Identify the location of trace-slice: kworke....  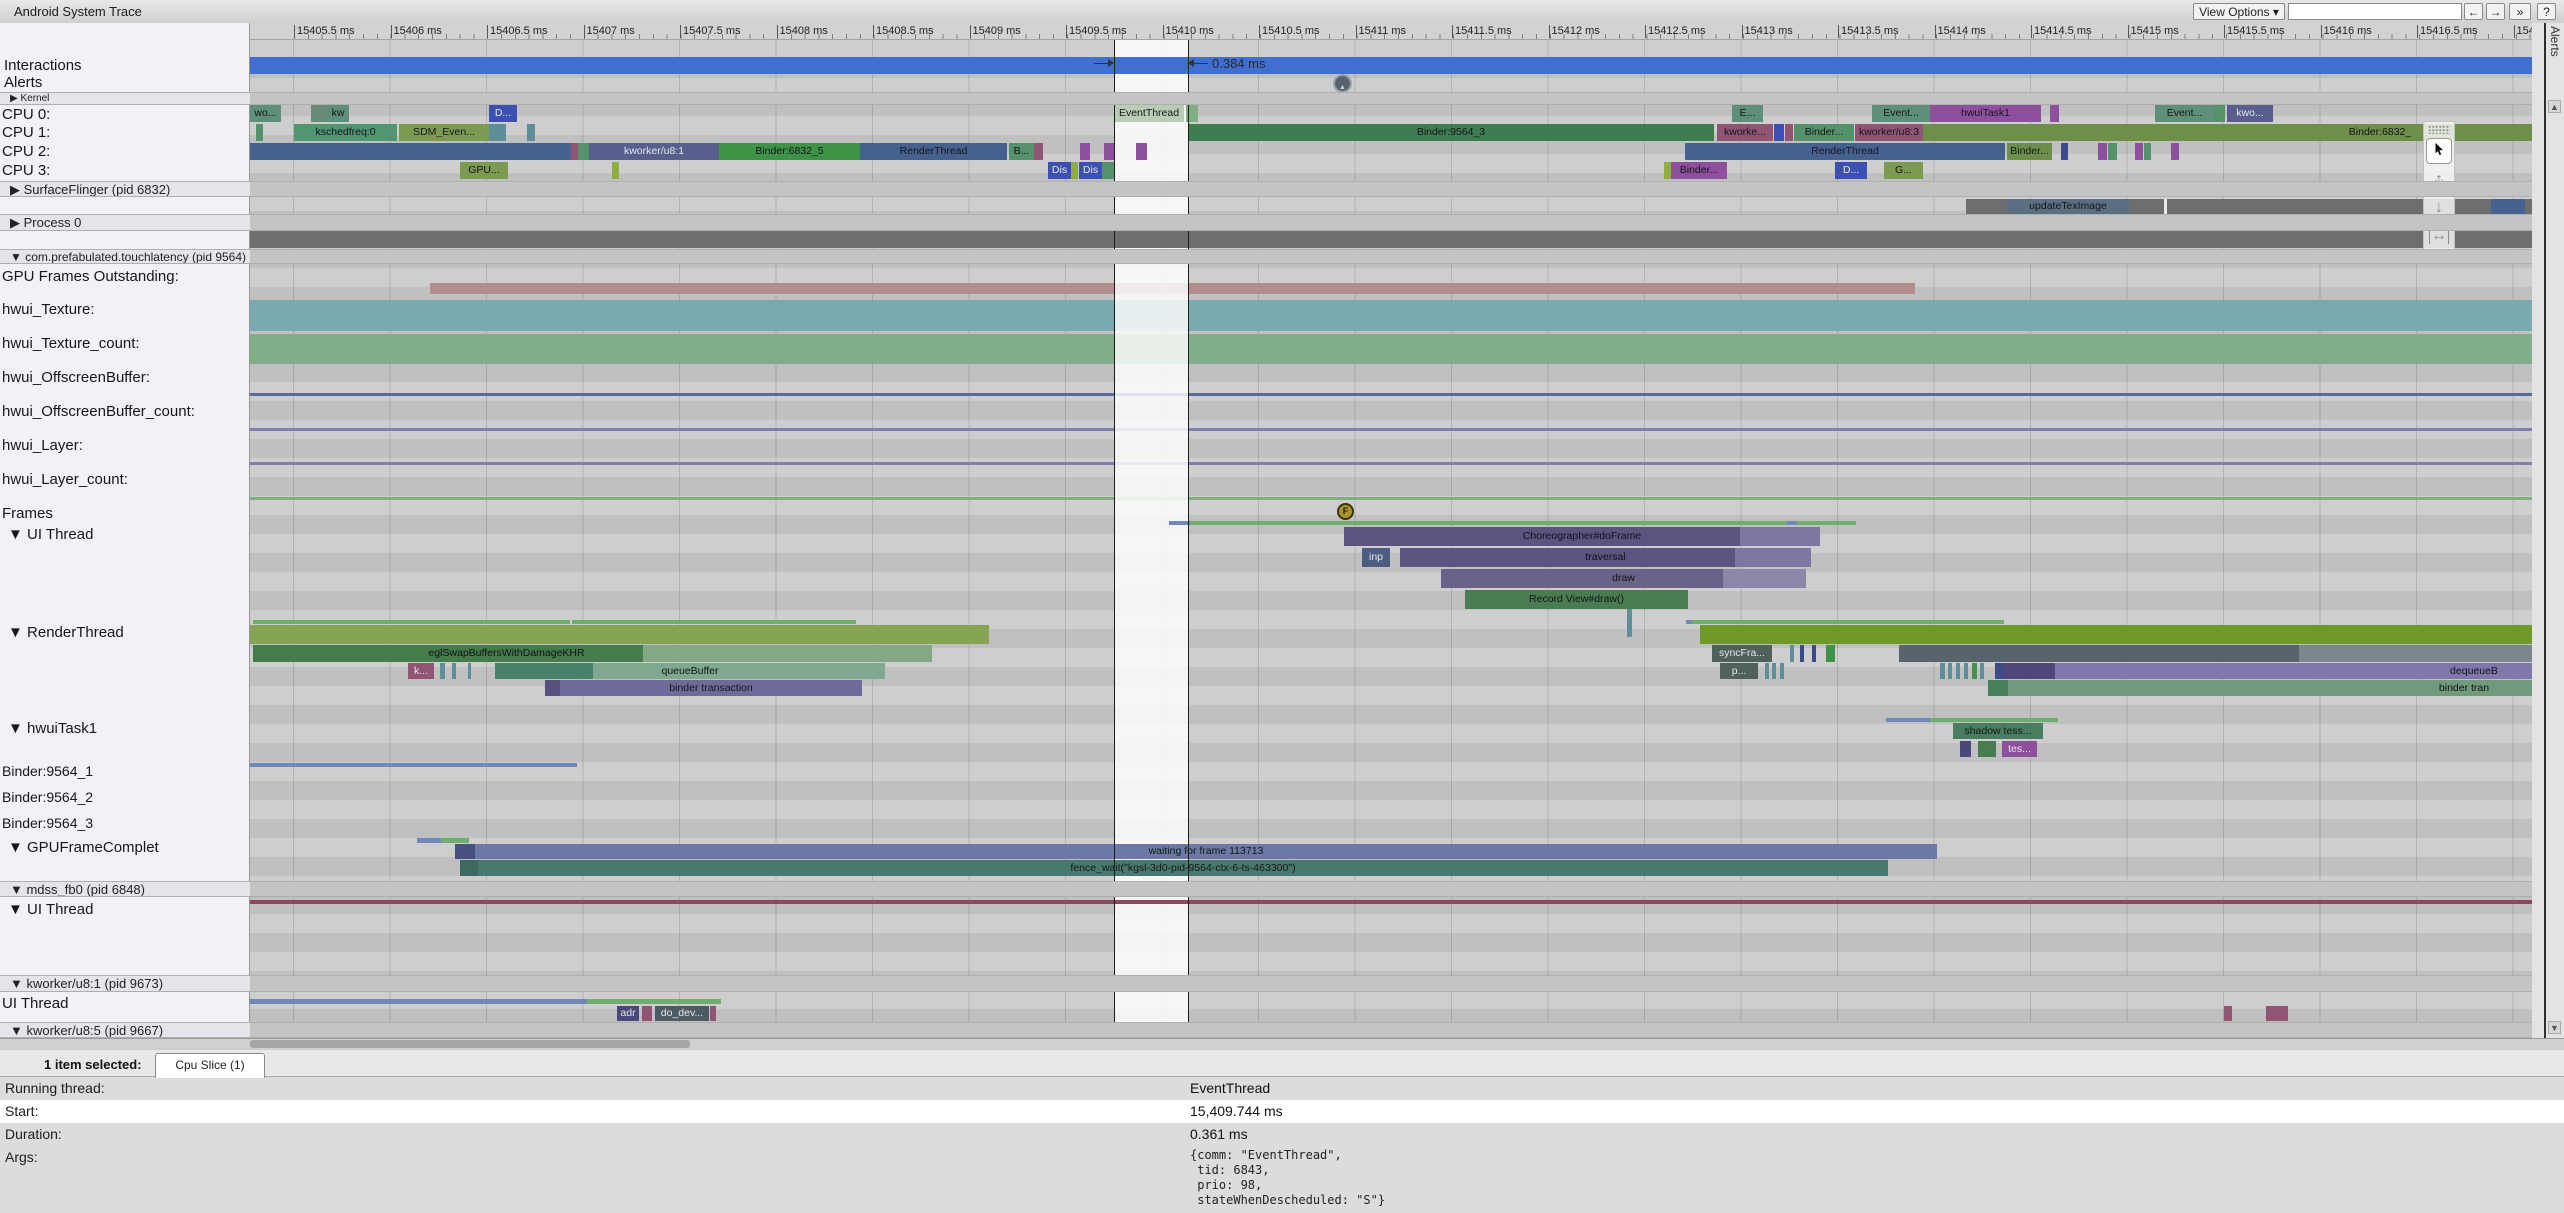
(1745, 132).